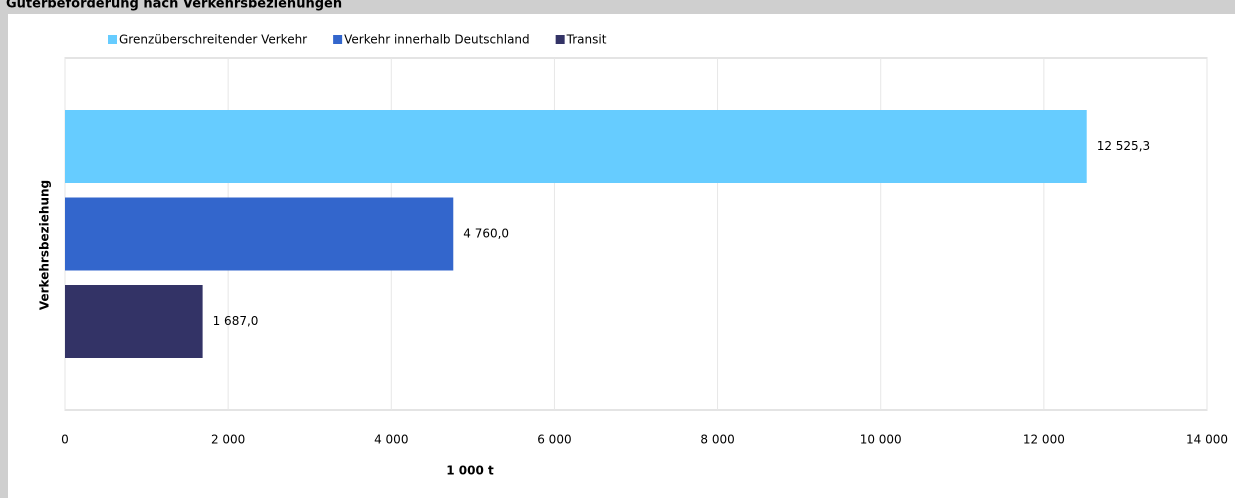 The image size is (1235, 498). What do you see at coordinates (554, 440) in the screenshot?
I see `x-tick-label: 6 000` at bounding box center [554, 440].